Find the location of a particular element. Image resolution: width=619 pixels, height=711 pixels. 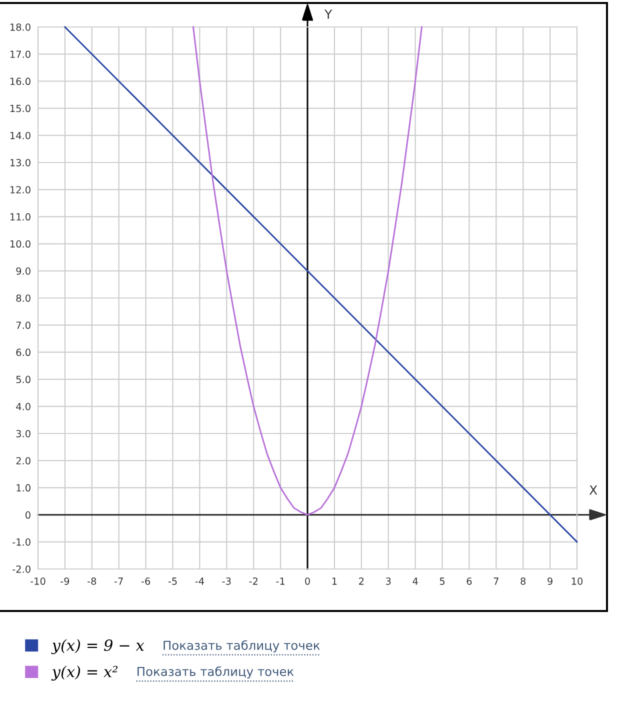

x-tick-label: -10 is located at coordinates (38, 581).